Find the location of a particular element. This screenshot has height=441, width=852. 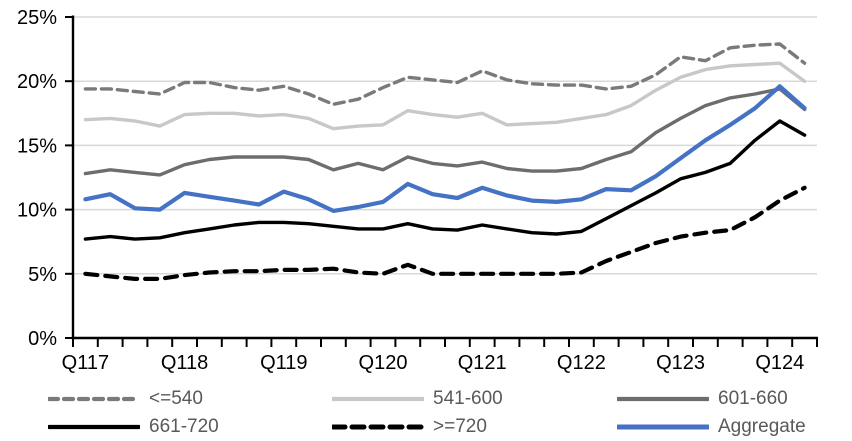

x-tick-label-q122: Q122 is located at coordinates (581, 363).